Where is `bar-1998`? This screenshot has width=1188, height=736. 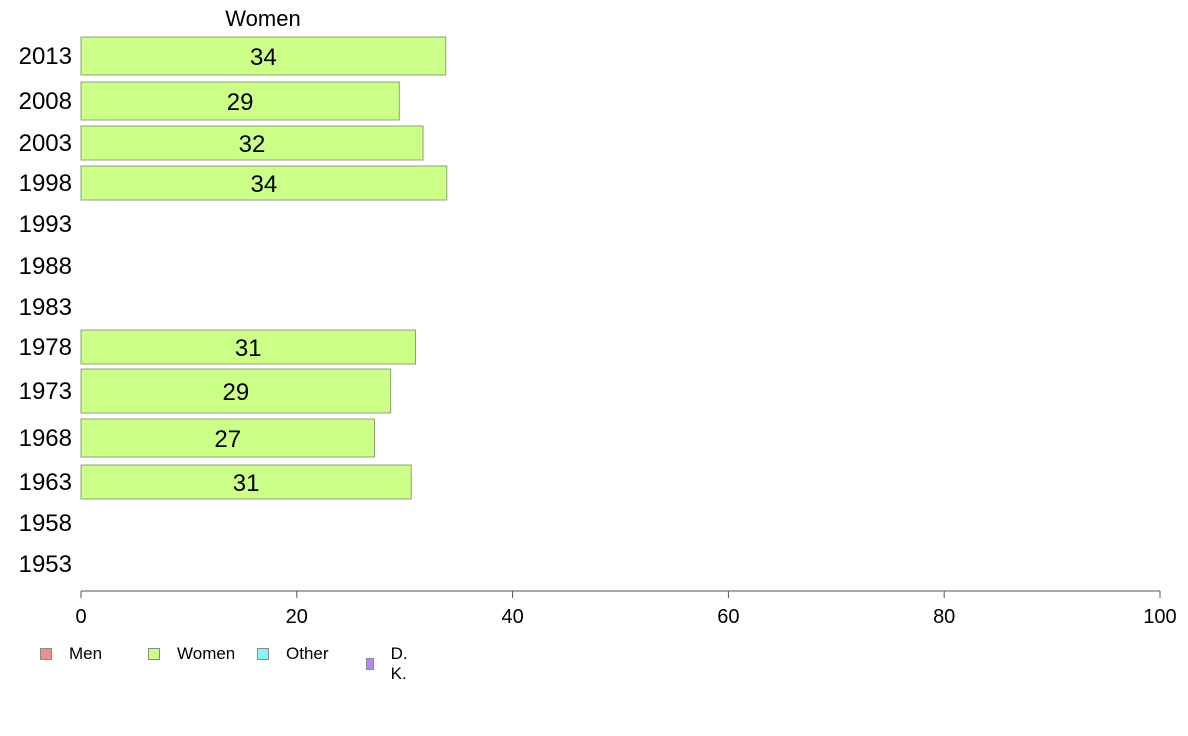
bar-1998 is located at coordinates (264, 183).